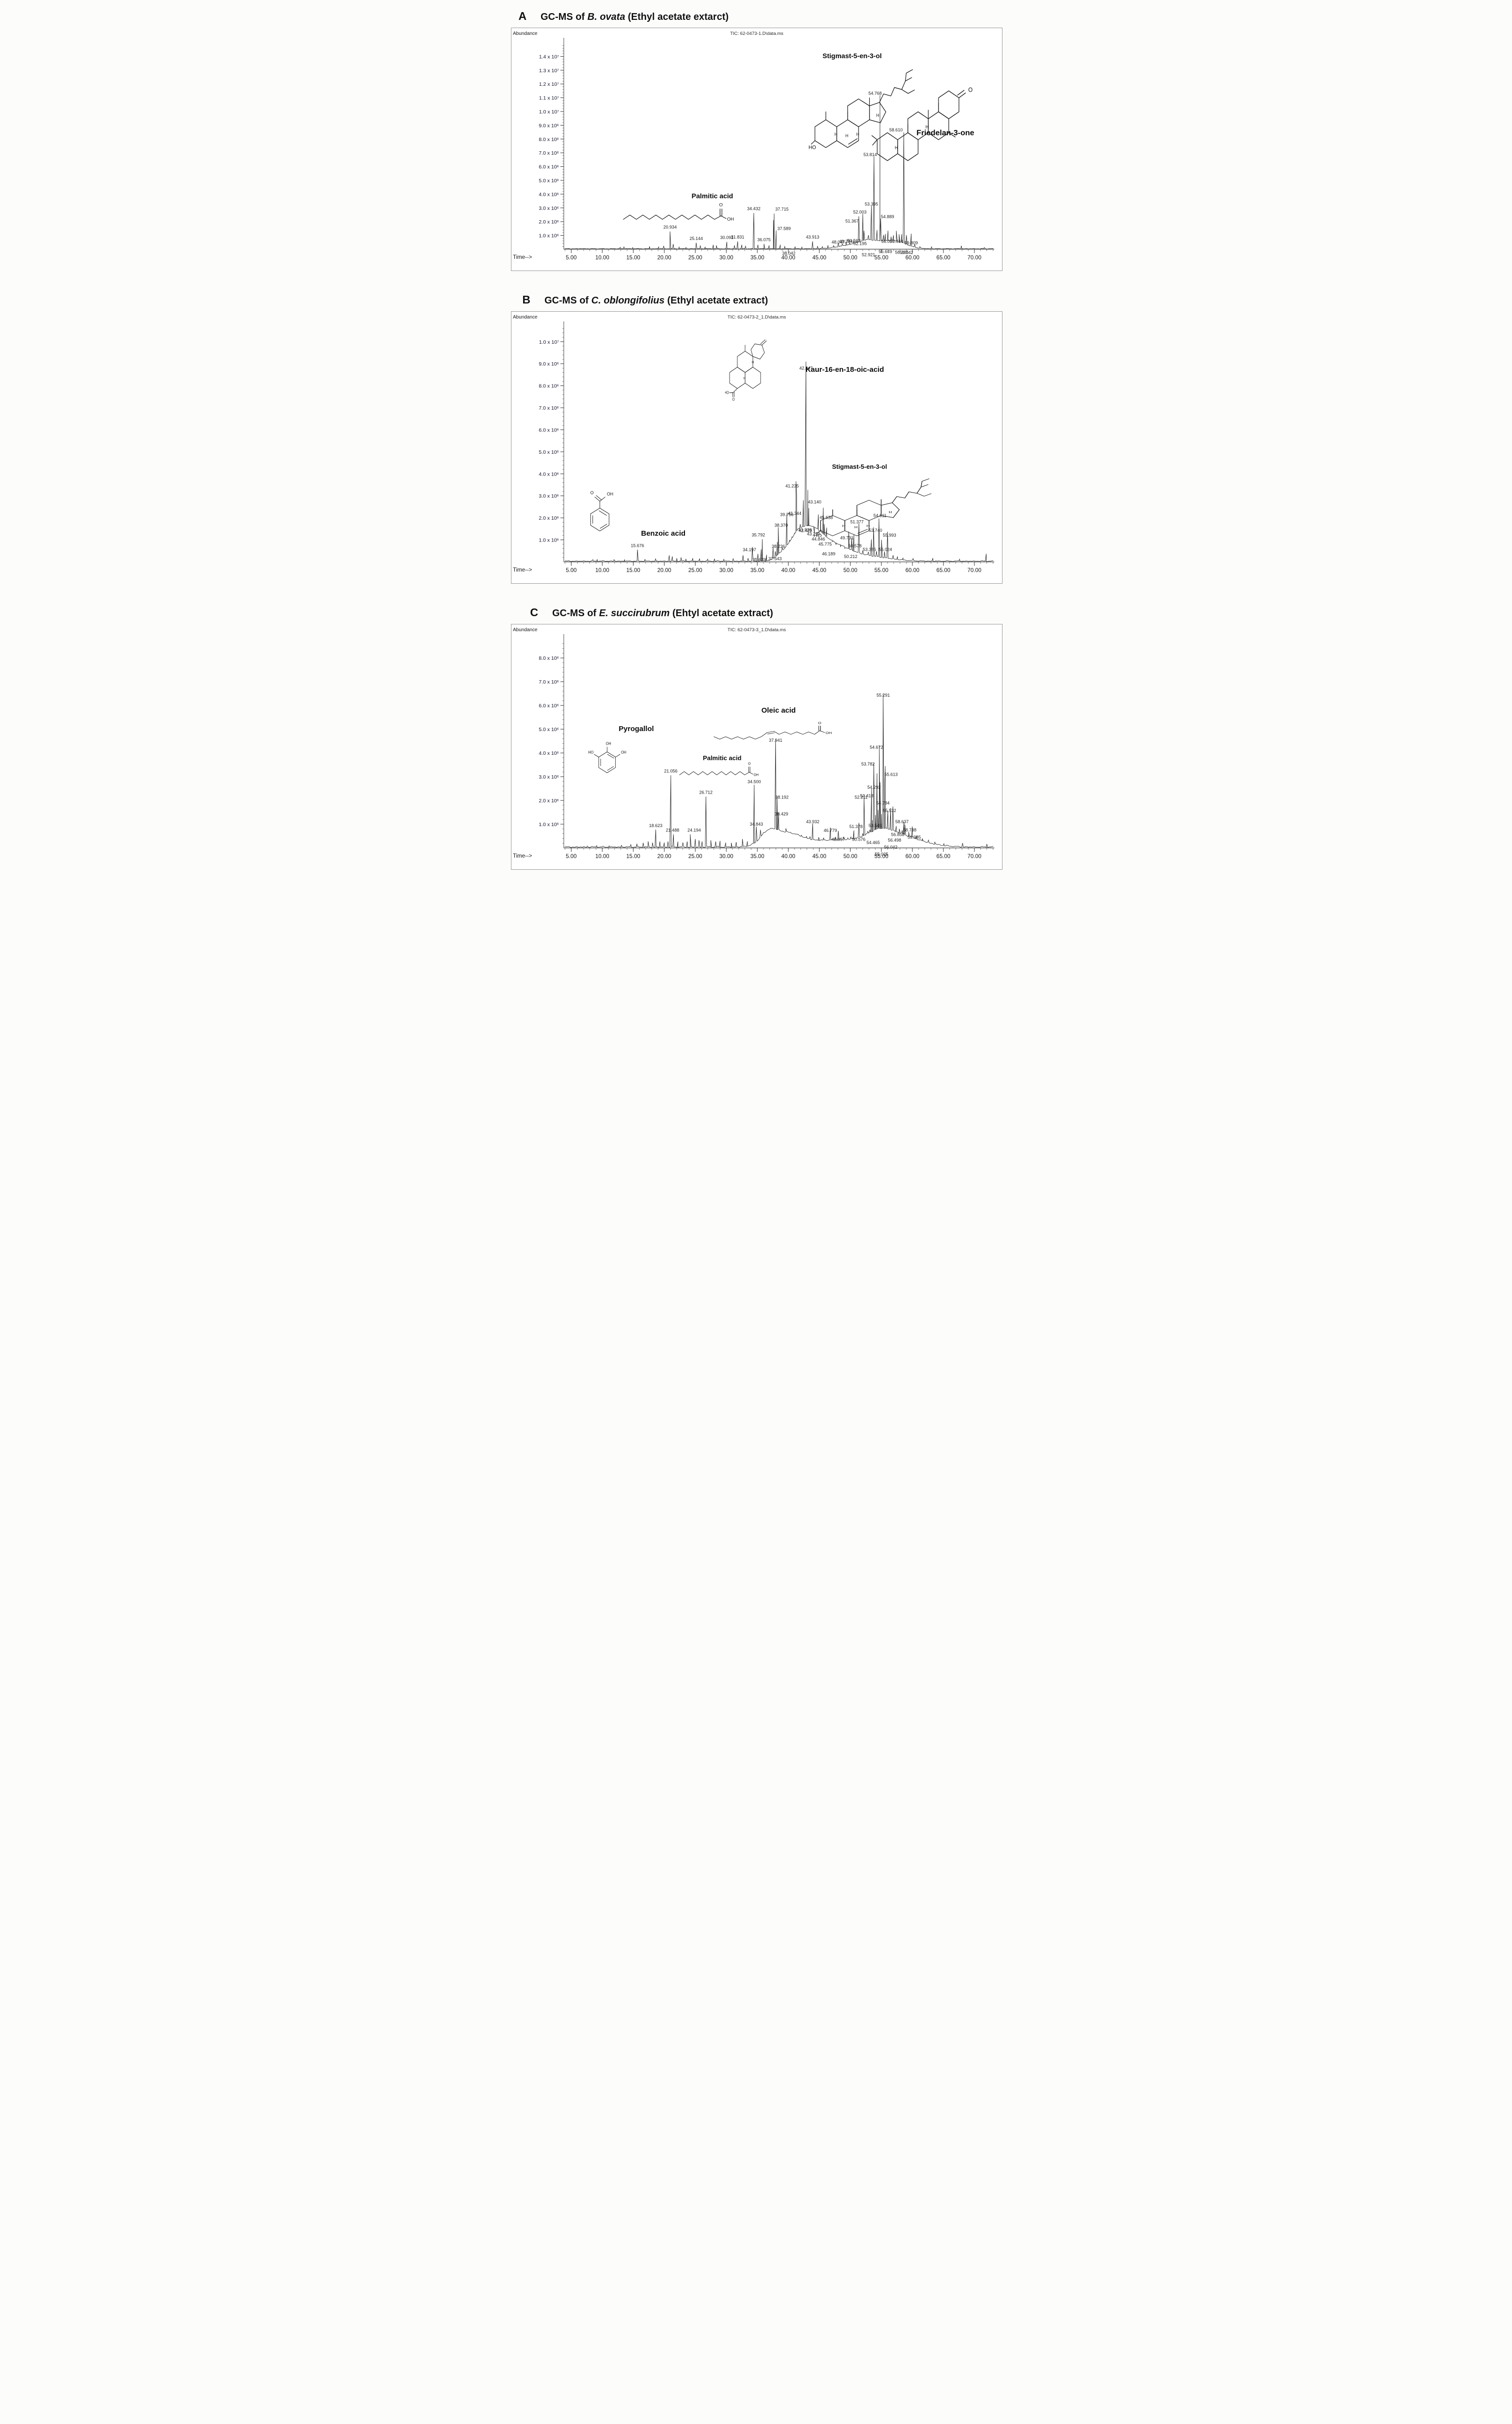 This screenshot has width=1512, height=2424. What do you see at coordinates (860, 244) in the screenshot?
I see `peak-label: 52.195` at bounding box center [860, 244].